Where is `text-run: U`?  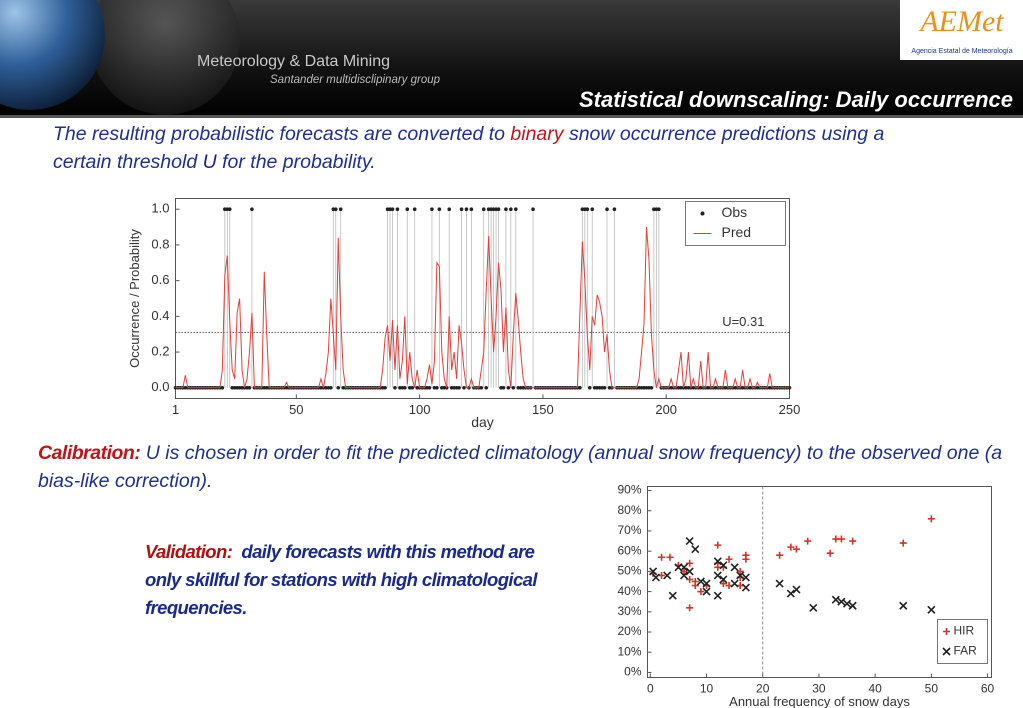 text-run: U is located at coordinates (209, 162).